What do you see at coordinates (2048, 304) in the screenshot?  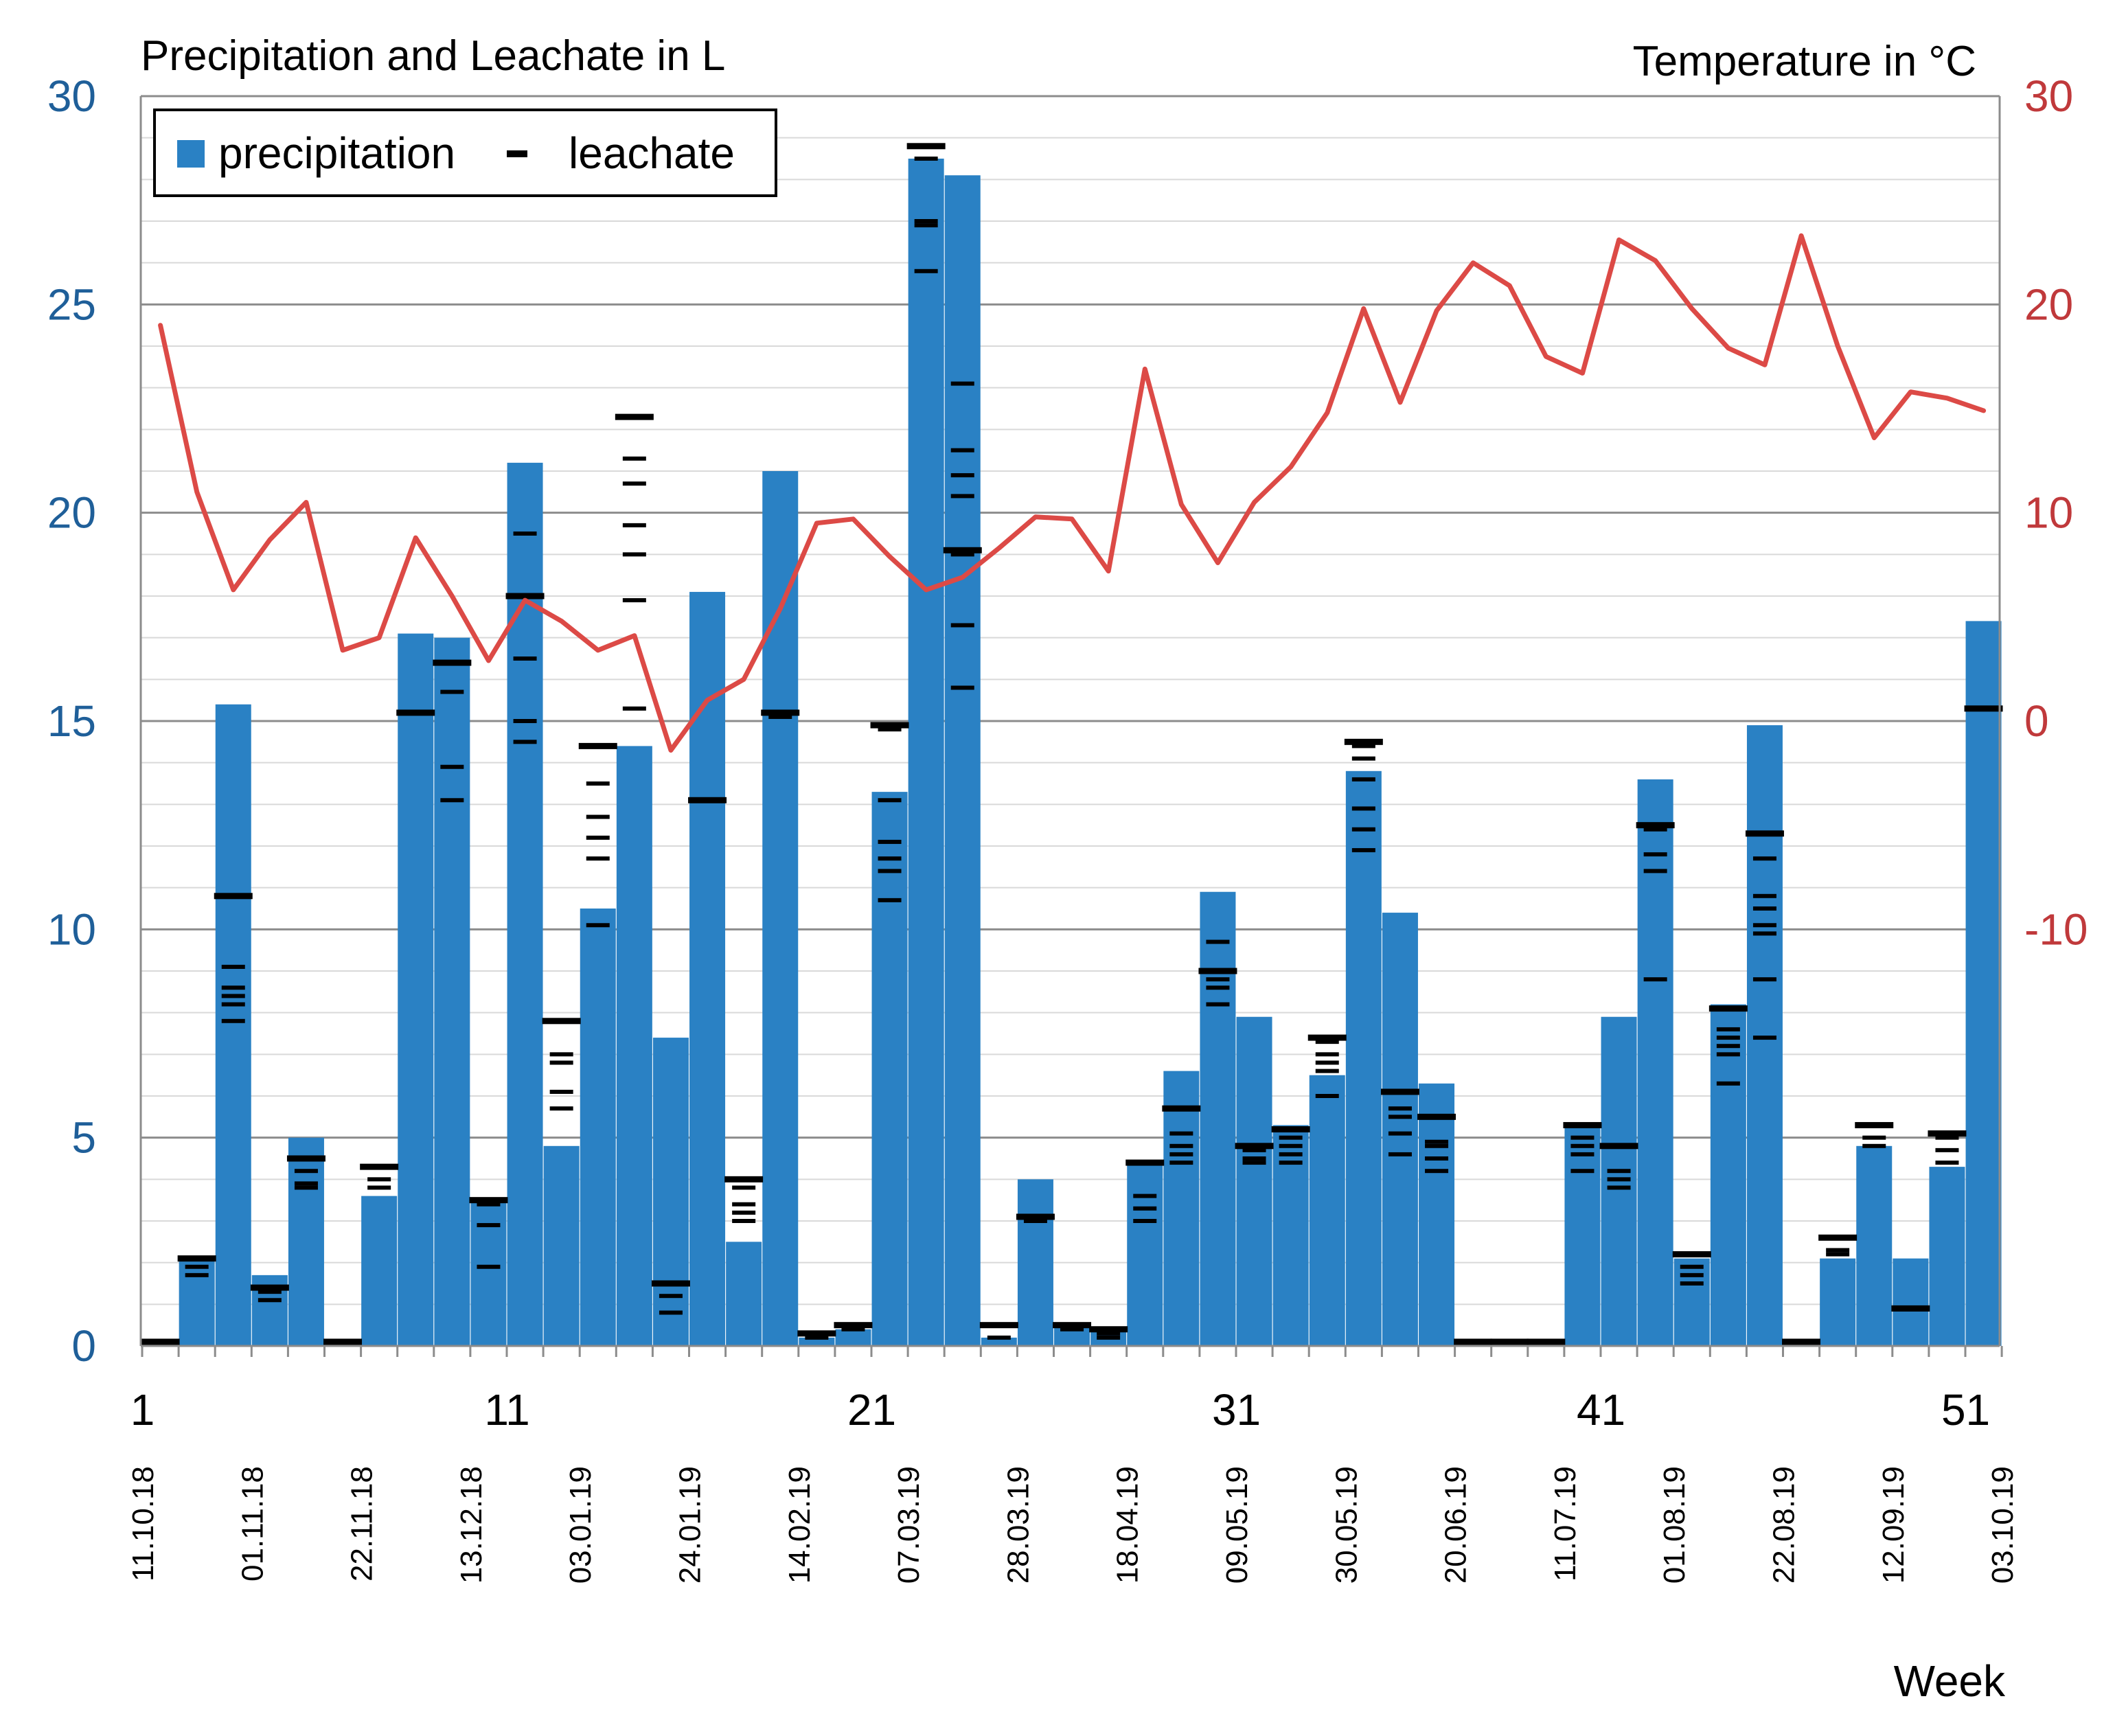 I see `right-axis-tick-label: 20` at bounding box center [2048, 304].